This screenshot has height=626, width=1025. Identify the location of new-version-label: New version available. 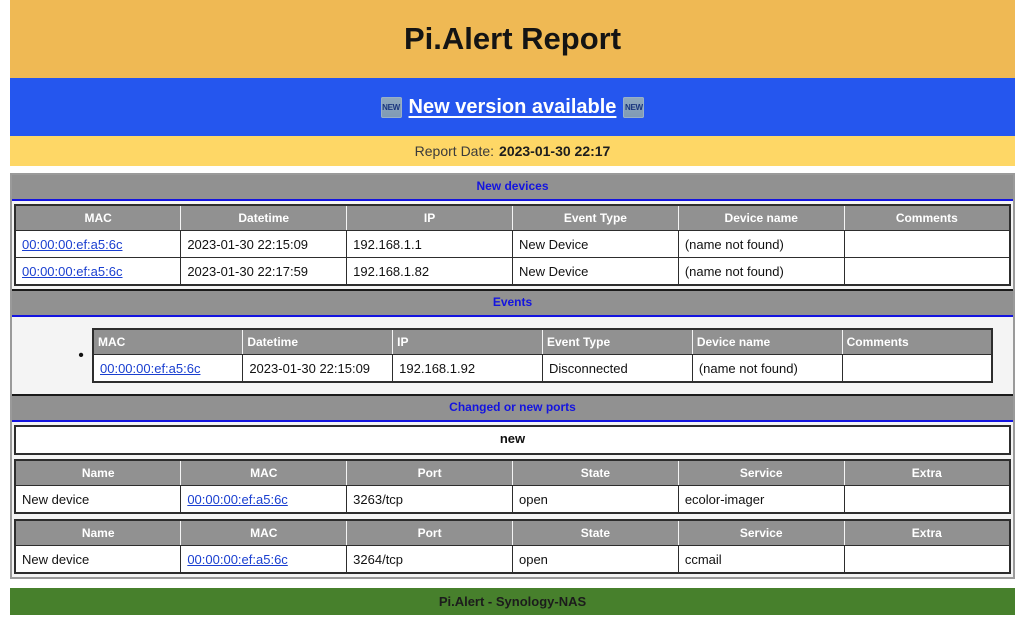
(512, 106).